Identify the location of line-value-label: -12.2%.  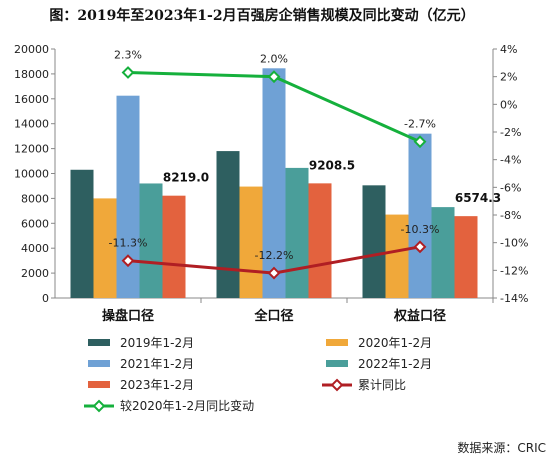
(274, 255).